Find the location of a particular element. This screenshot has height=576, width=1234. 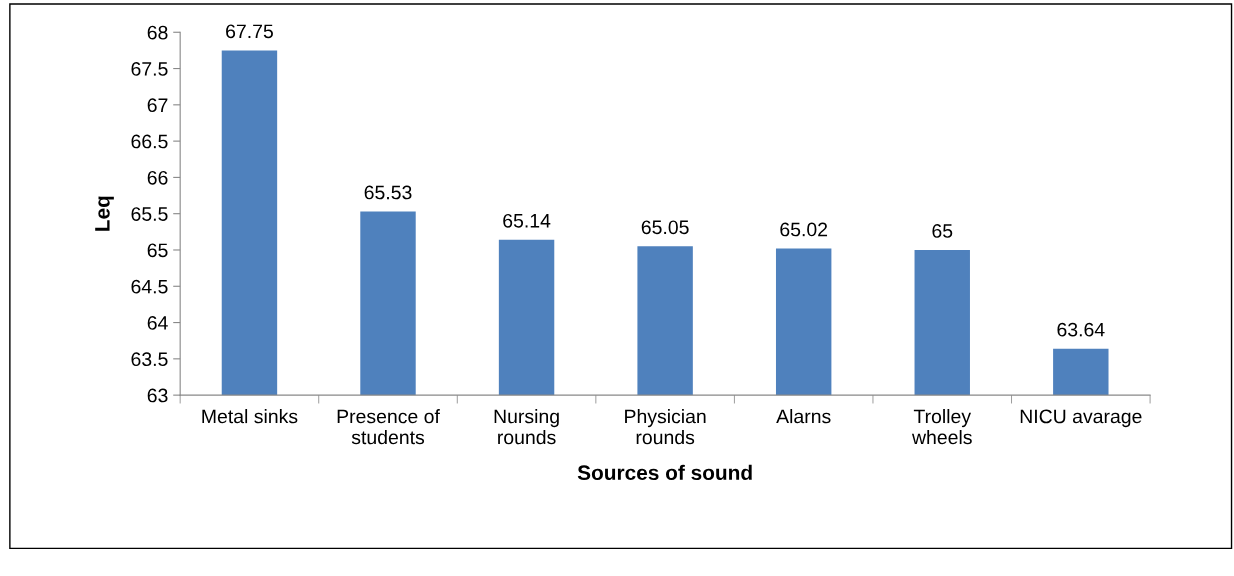

data-label: 65.02 is located at coordinates (804, 229).